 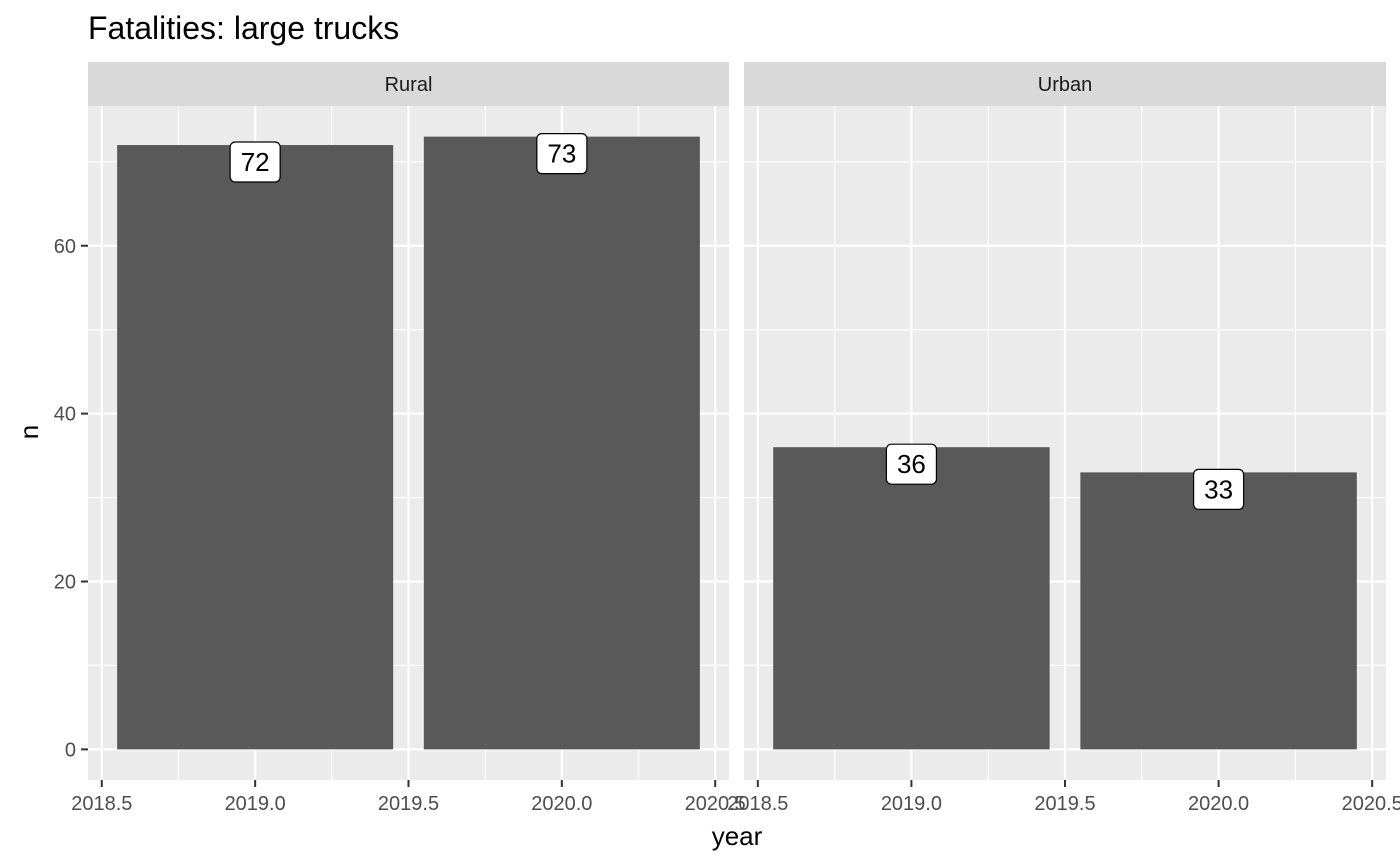 What do you see at coordinates (65, 582) in the screenshot?
I see `y-tick-label: 20` at bounding box center [65, 582].